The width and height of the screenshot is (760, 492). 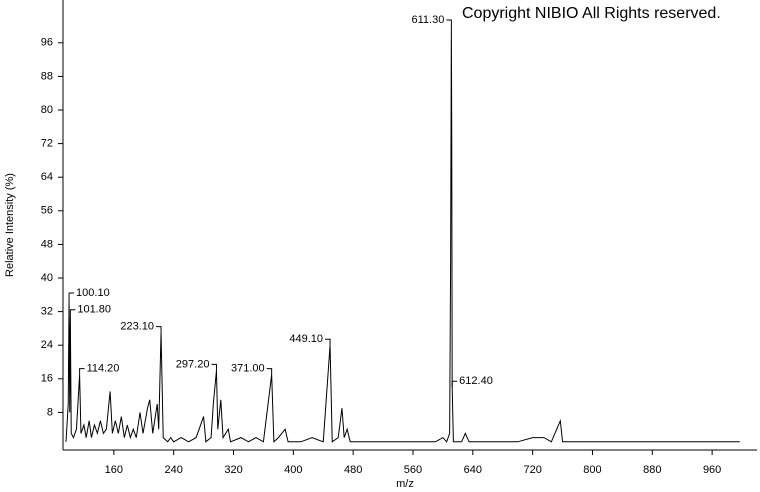 What do you see at coordinates (47, 312) in the screenshot?
I see `y-tick-label: 32` at bounding box center [47, 312].